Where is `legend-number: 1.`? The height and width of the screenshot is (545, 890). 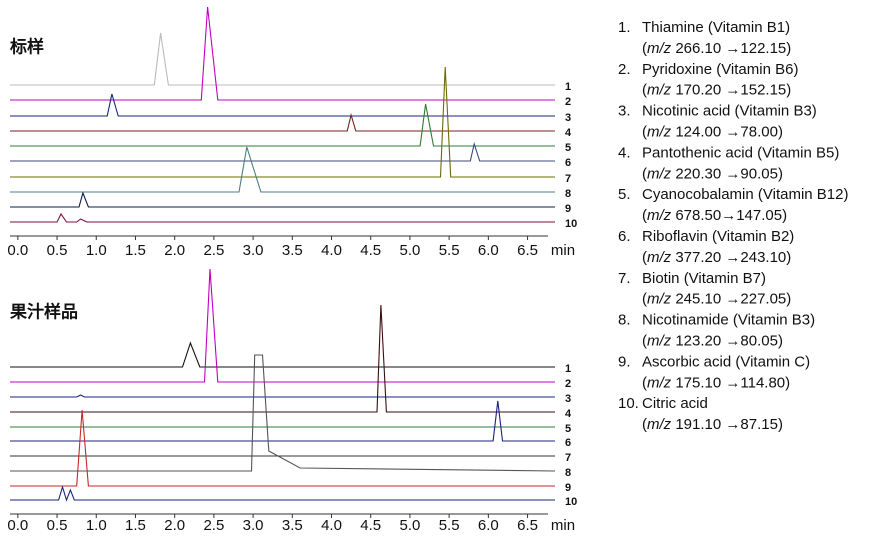
legend-number: 1. is located at coordinates (624, 27).